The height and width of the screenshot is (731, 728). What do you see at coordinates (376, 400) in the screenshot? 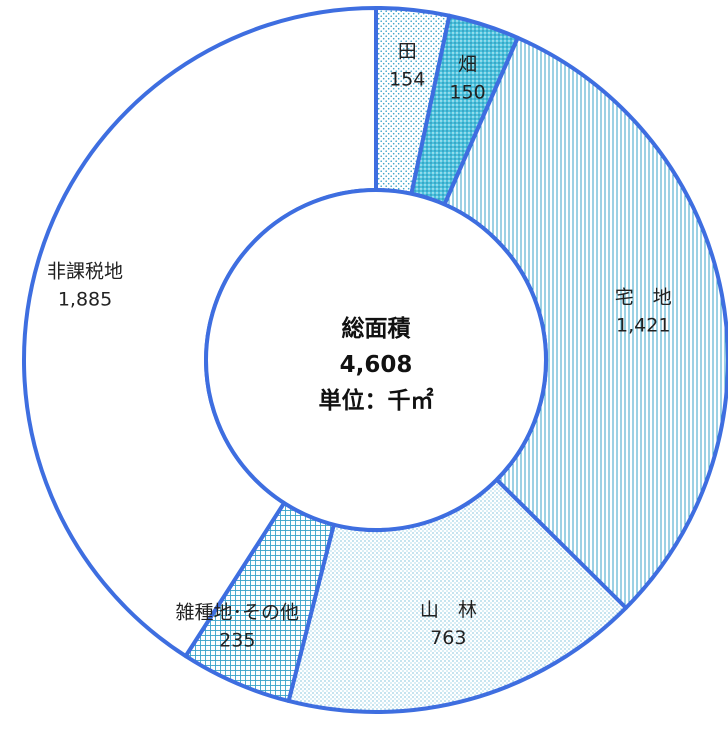
I see `center-unit: 単位：千㎡` at bounding box center [376, 400].